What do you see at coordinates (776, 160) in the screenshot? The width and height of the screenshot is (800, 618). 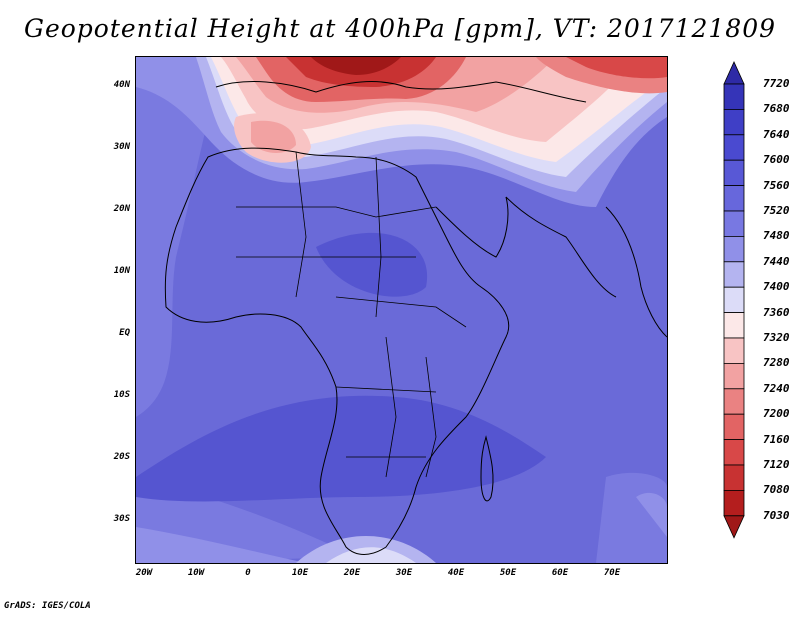 I see `colorbar-level-label: 7600` at bounding box center [776, 160].